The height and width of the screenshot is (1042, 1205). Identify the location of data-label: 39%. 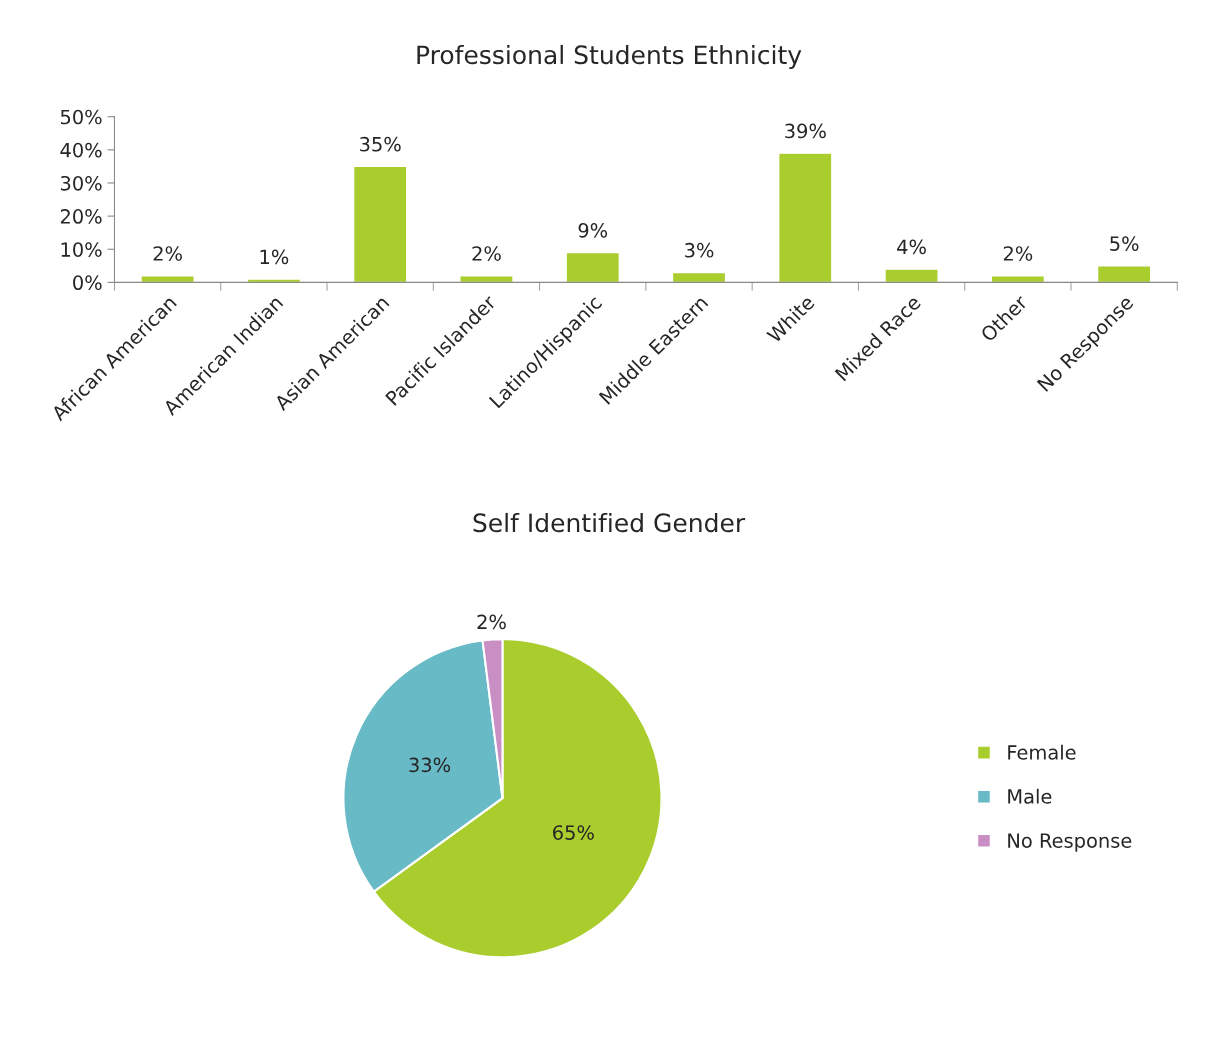
(805, 131).